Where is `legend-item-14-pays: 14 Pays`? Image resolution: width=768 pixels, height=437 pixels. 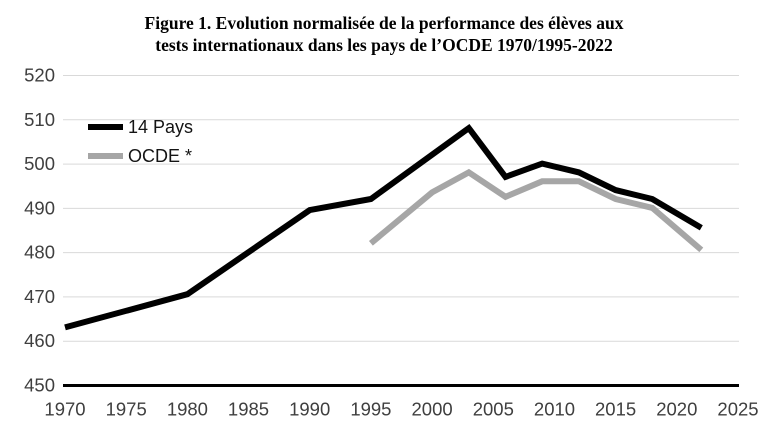
legend-item-14-pays: 14 Pays is located at coordinates (140, 126).